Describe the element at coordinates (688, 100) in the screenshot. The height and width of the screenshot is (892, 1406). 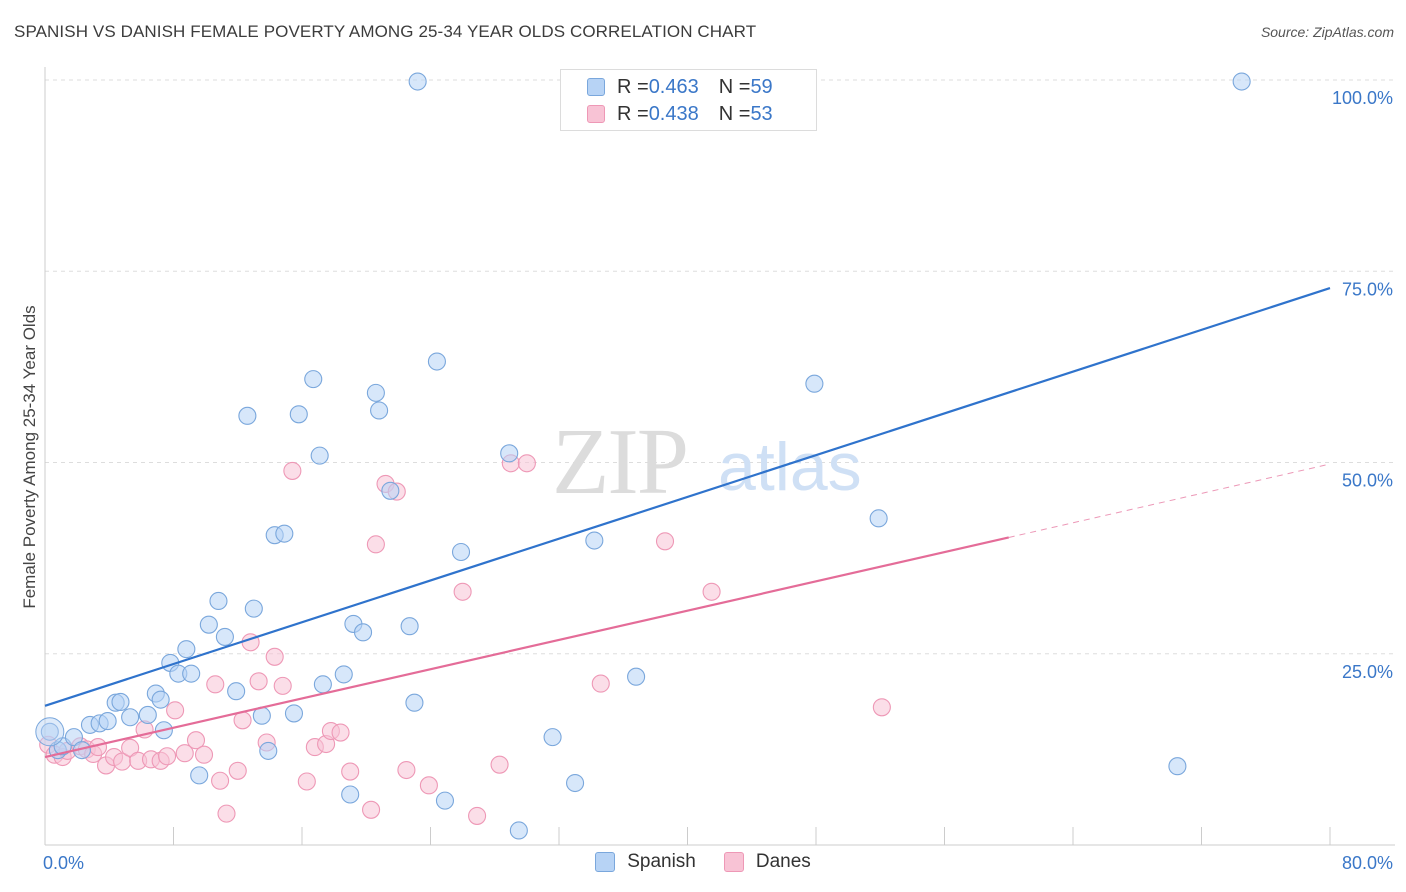
I see `stats-legend: R = 0.463 N = 59 R = 0.438 N = 53` at that location.